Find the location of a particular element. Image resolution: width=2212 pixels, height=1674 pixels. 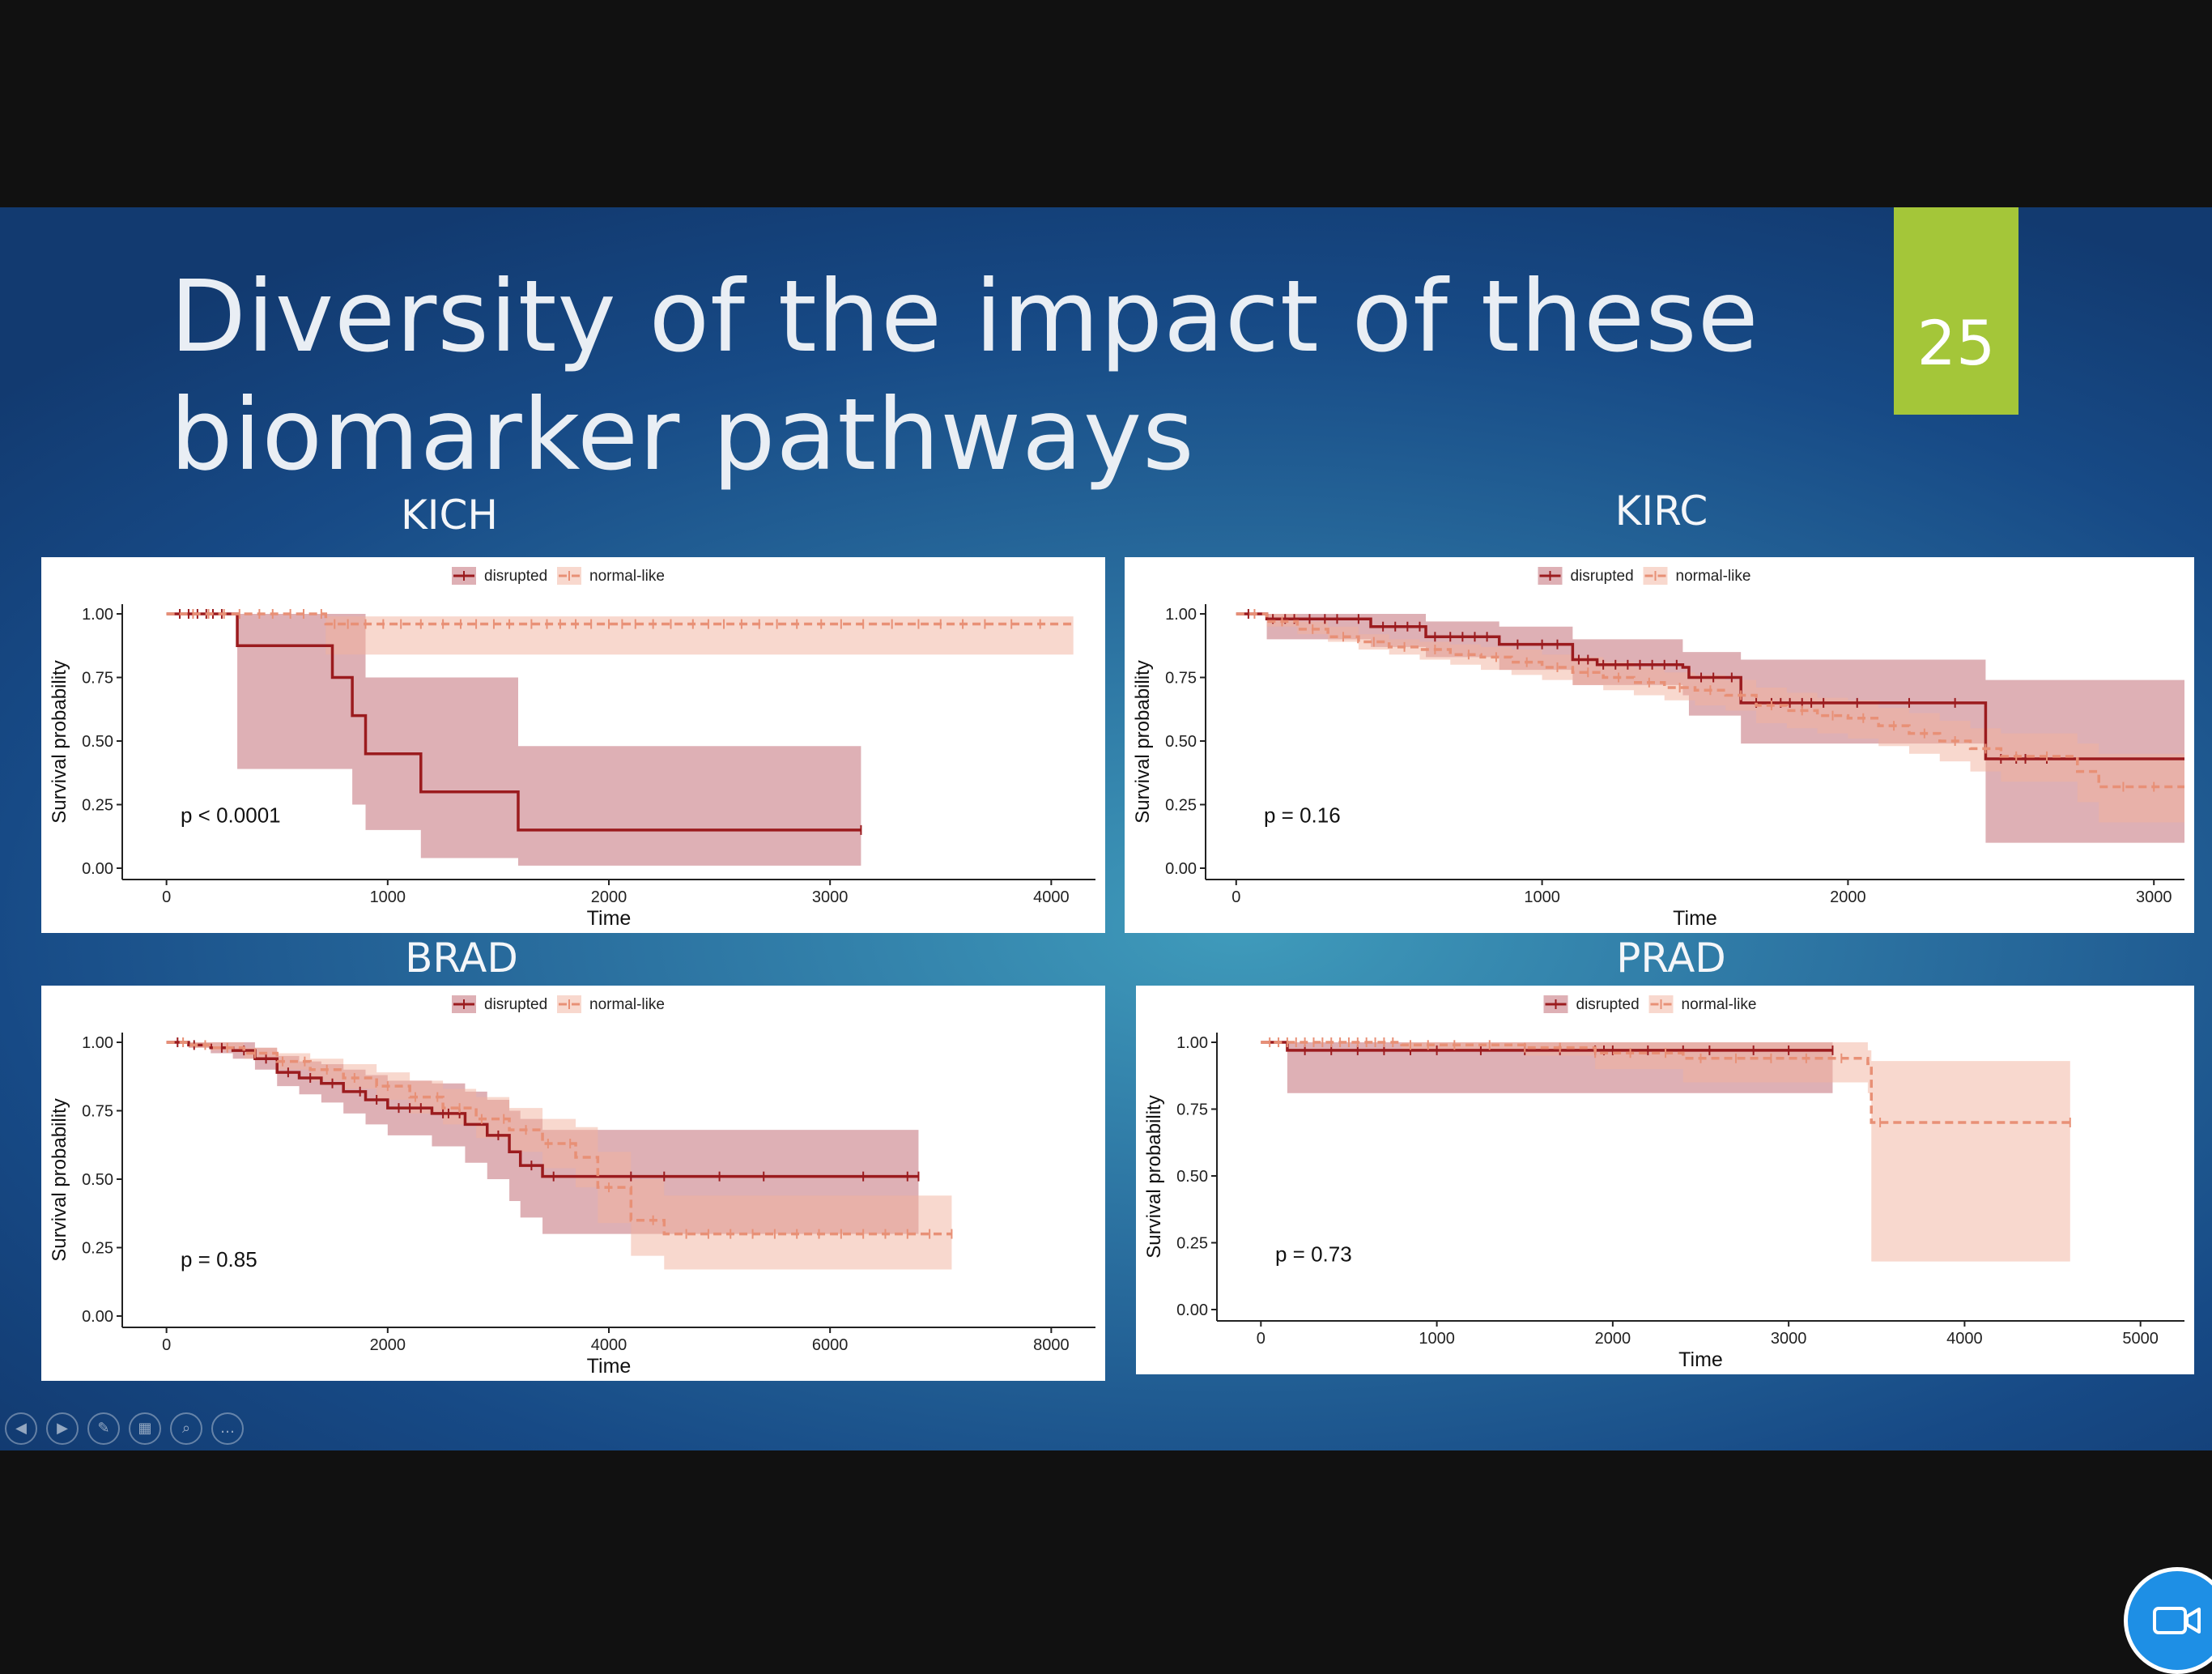

camera-button is located at coordinates (2168, 1620).